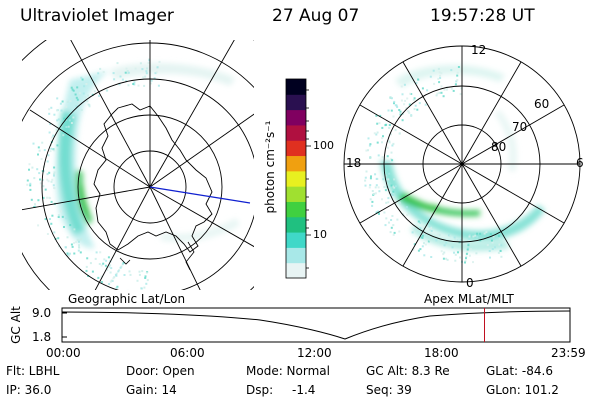 The image size is (600, 400). I want to click on timeline-ymin: 1.8, so click(42, 337).